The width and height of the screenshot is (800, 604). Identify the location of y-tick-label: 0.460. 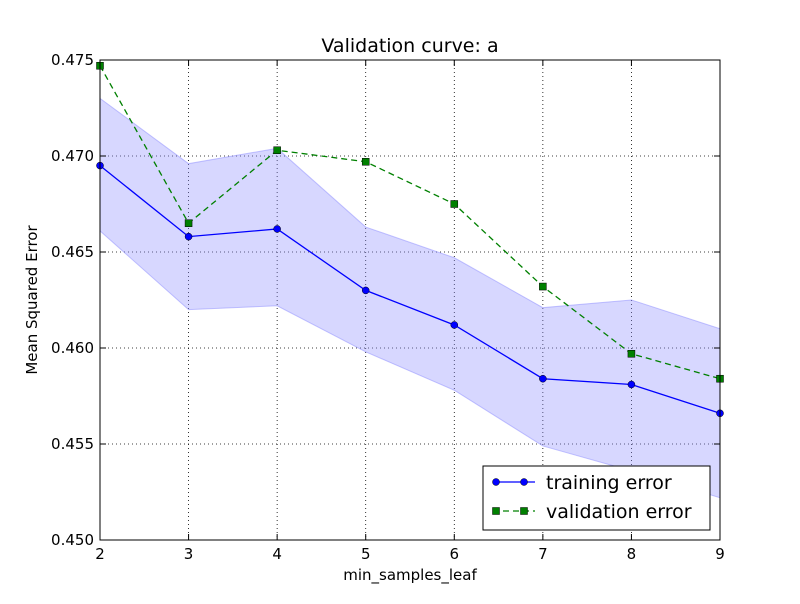
(72, 348).